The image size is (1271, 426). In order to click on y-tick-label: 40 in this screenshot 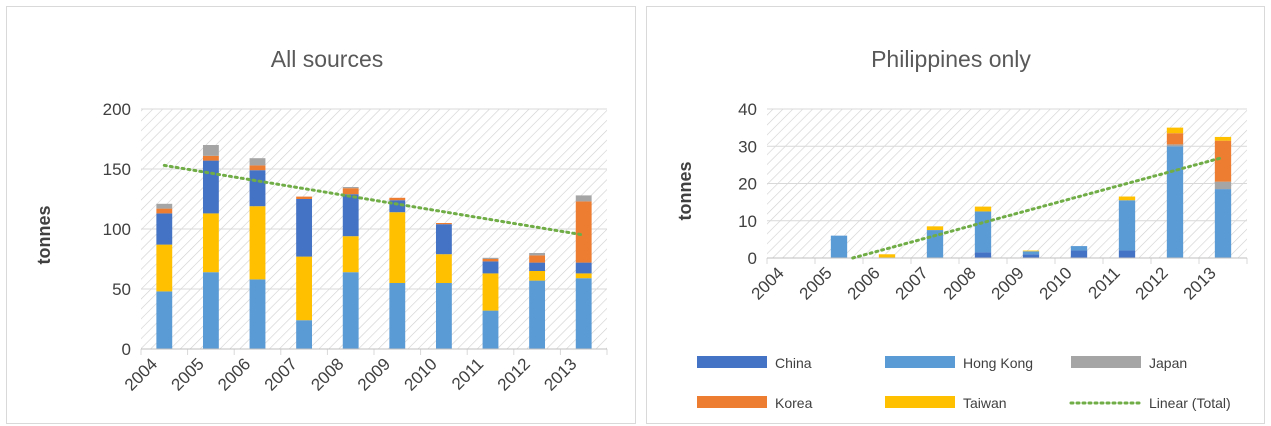, I will do `click(747, 109)`.